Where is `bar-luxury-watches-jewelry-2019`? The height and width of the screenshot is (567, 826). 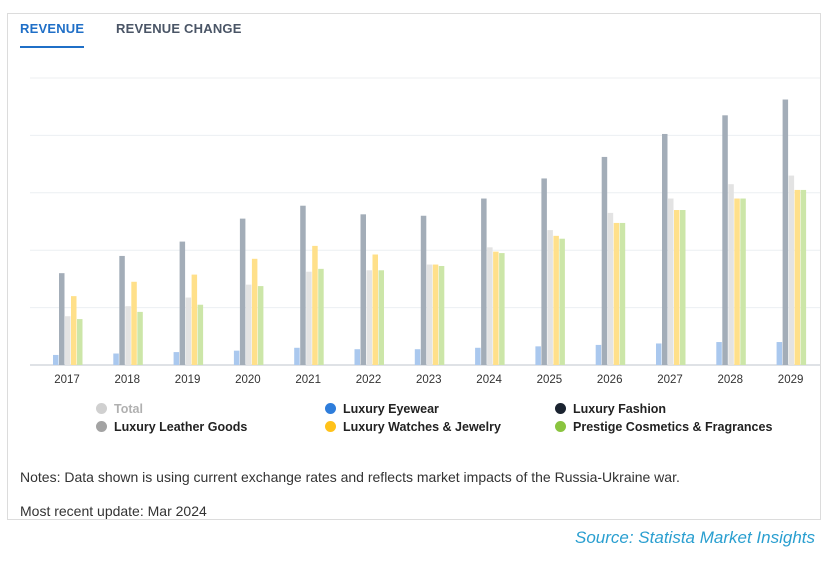
bar-luxury-watches-jewelry-2019 is located at coordinates (194, 319).